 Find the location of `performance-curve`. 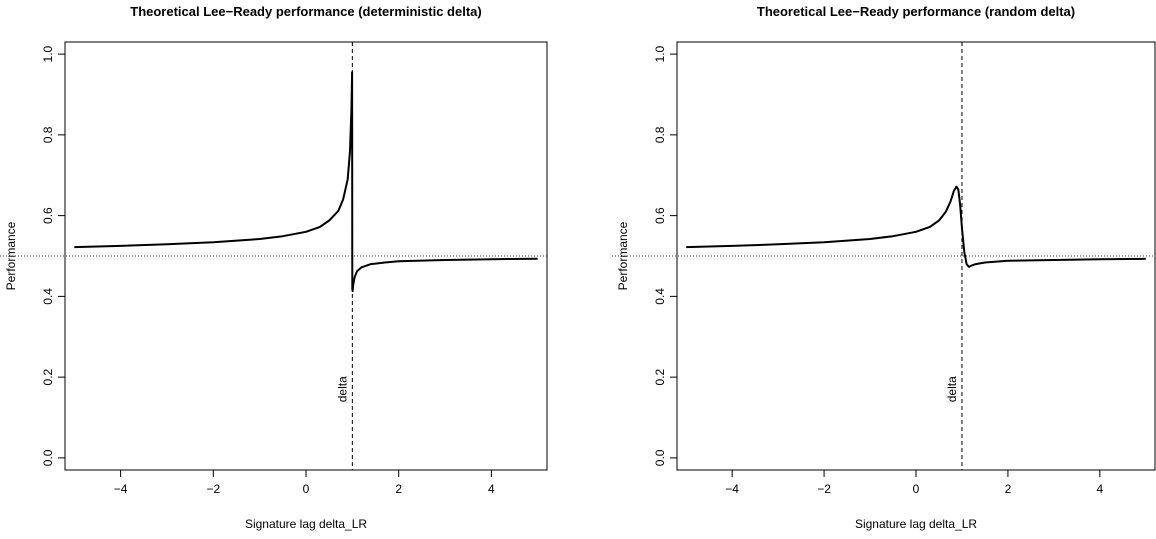

performance-curve is located at coordinates (916, 226).